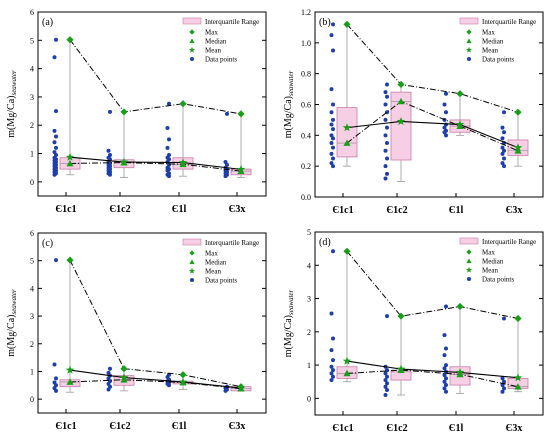 This screenshot has height=445, width=550. What do you see at coordinates (432, 284) in the screenshot?
I see `max-line` at bounding box center [432, 284].